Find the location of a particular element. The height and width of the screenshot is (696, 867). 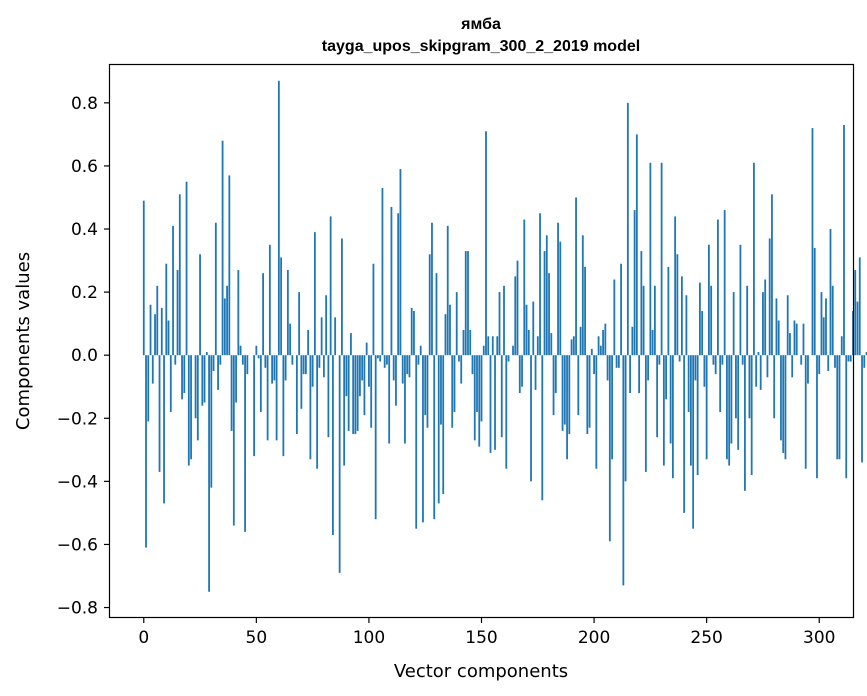

y-tick-label: 0.0 is located at coordinates (84, 356).